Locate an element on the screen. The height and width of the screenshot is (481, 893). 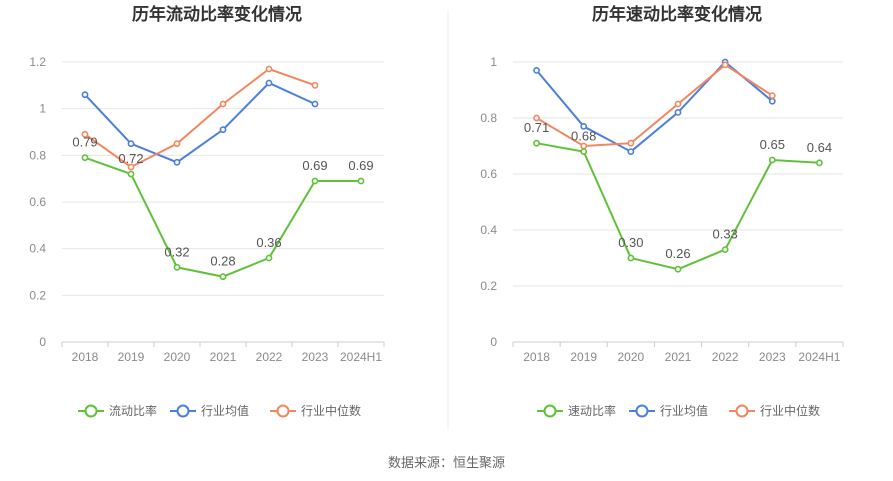
x-tick-label: 2018 is located at coordinates (536, 357).